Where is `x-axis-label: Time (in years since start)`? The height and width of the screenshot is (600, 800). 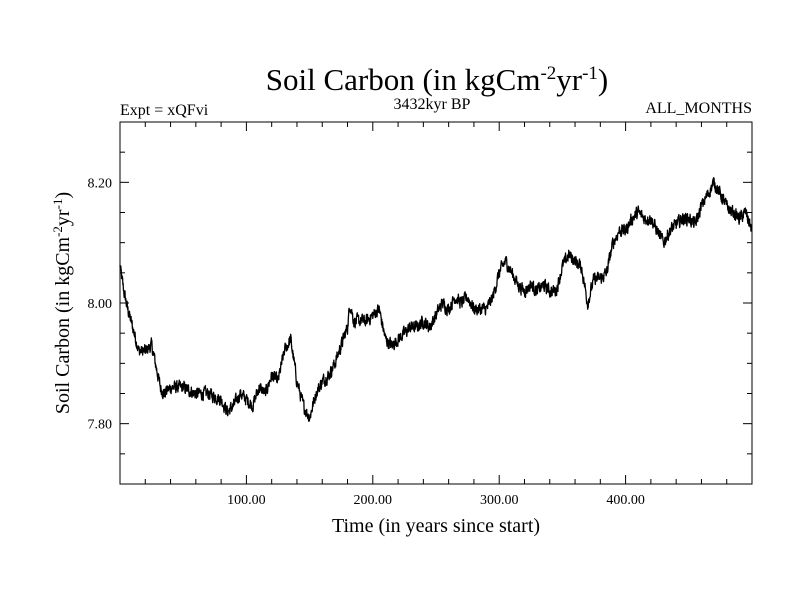
x-axis-label: Time (in years since start) is located at coordinates (436, 526).